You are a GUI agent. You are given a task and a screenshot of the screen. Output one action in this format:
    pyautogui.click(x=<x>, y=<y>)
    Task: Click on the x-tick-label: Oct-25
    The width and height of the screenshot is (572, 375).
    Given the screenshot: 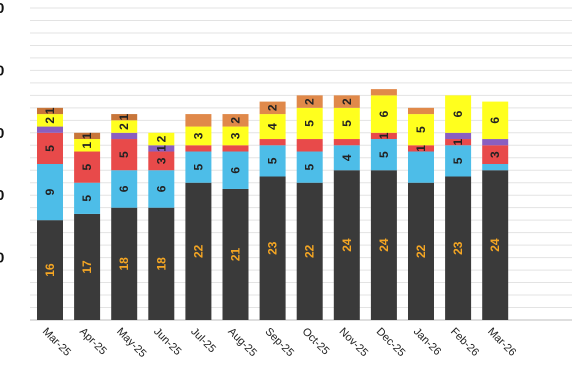 What is the action you would take?
    pyautogui.click(x=316, y=342)
    